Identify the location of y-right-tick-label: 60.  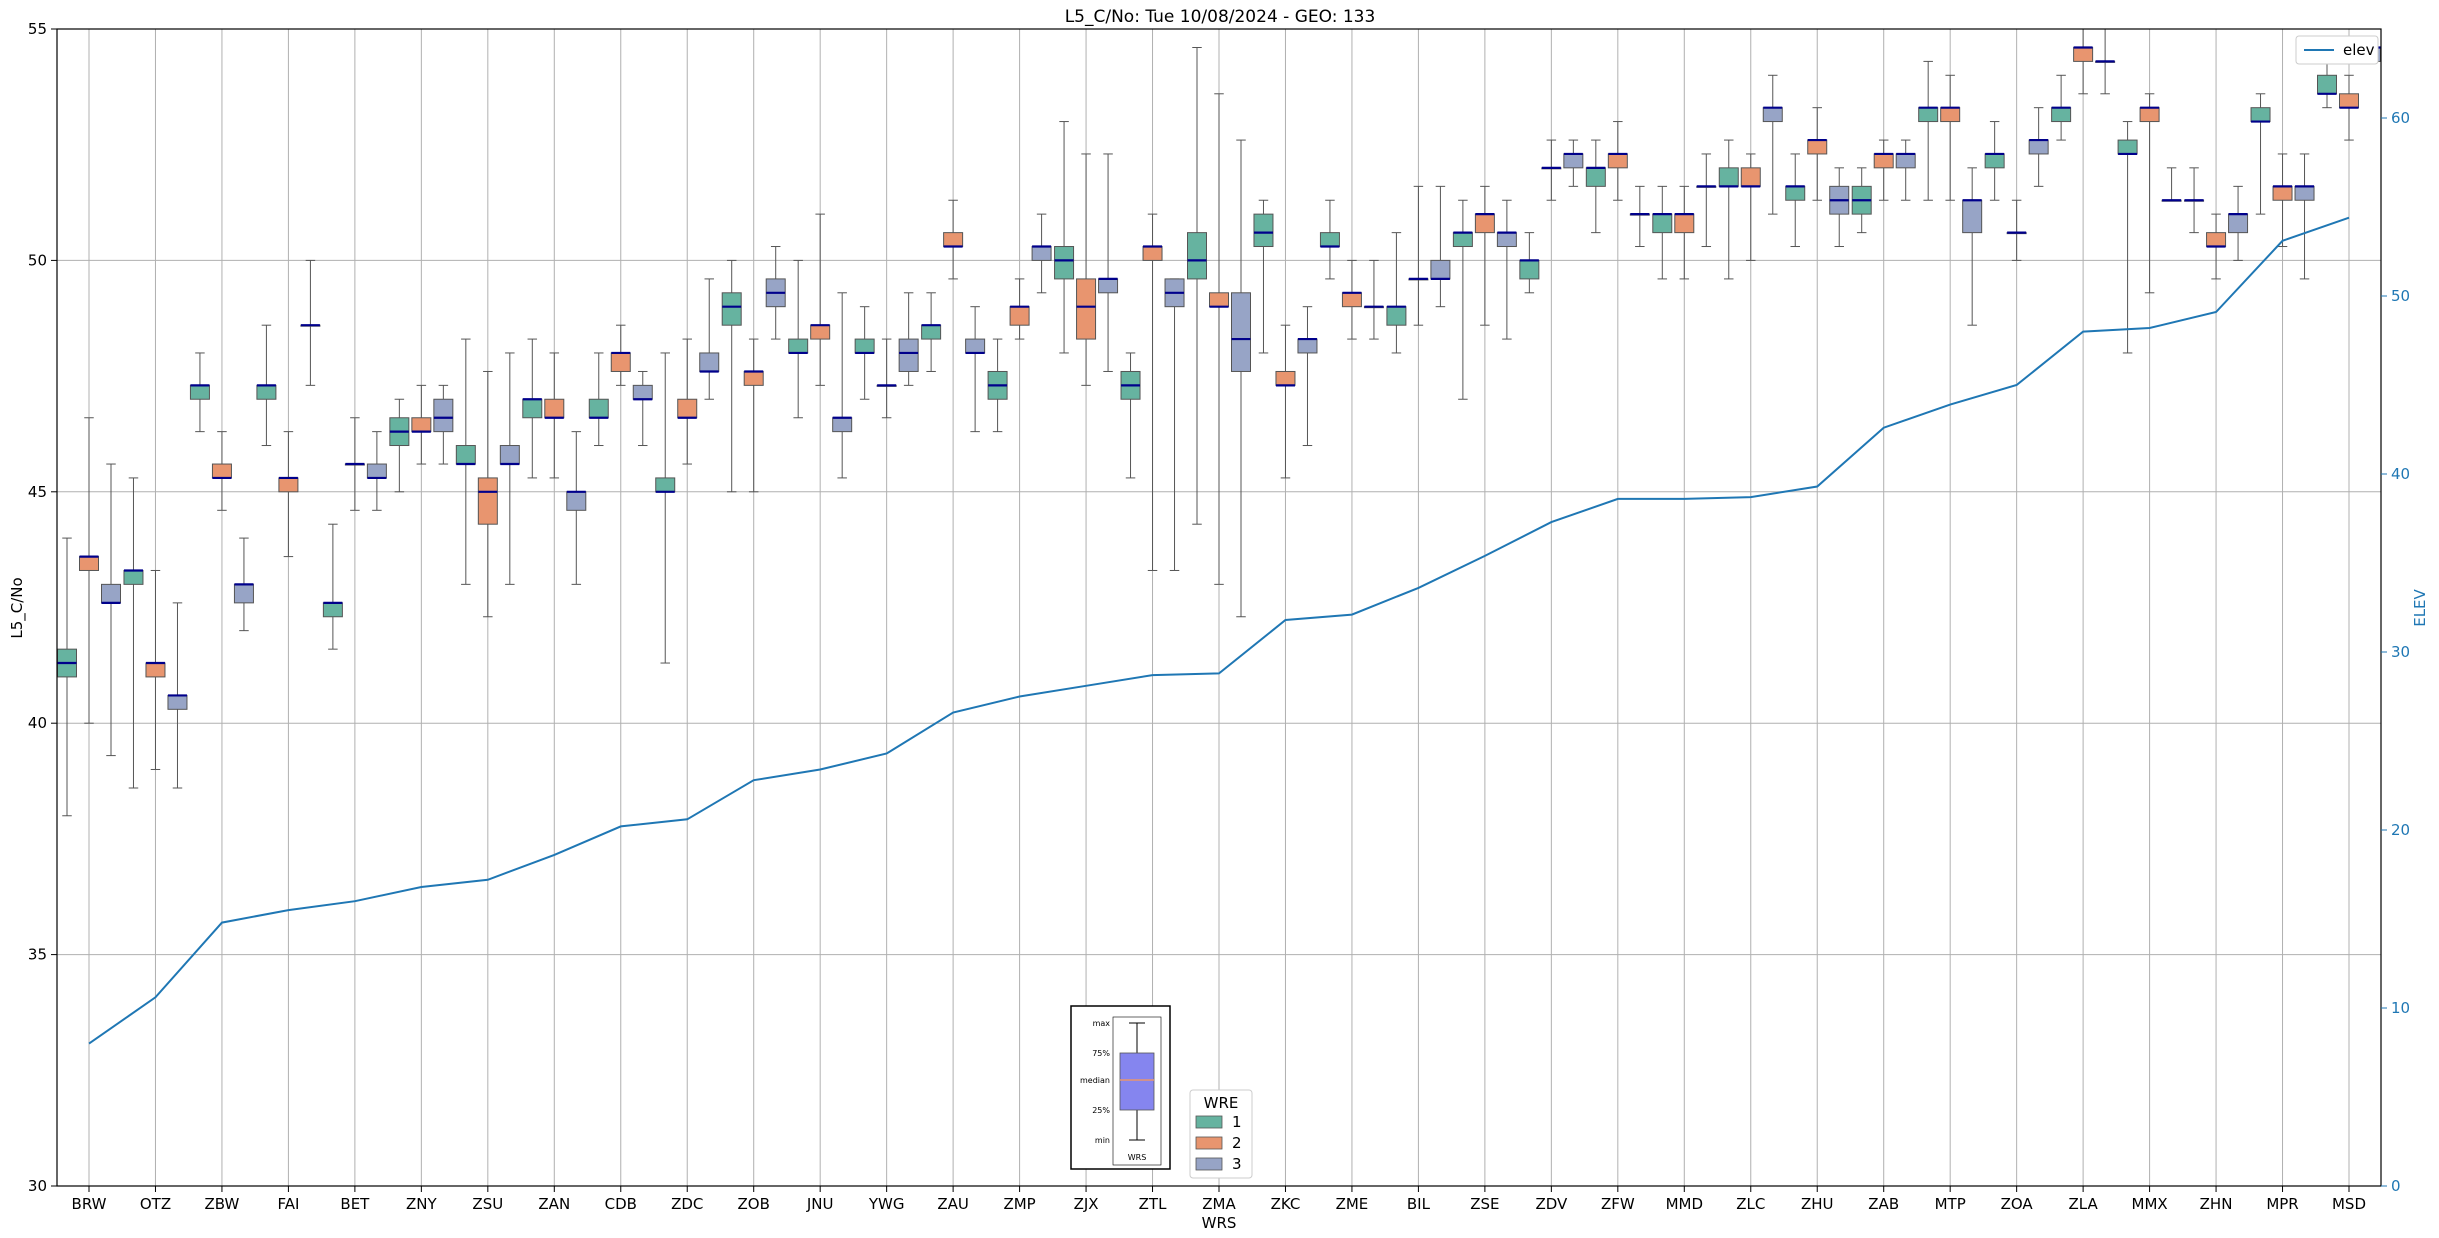
(2400, 118).